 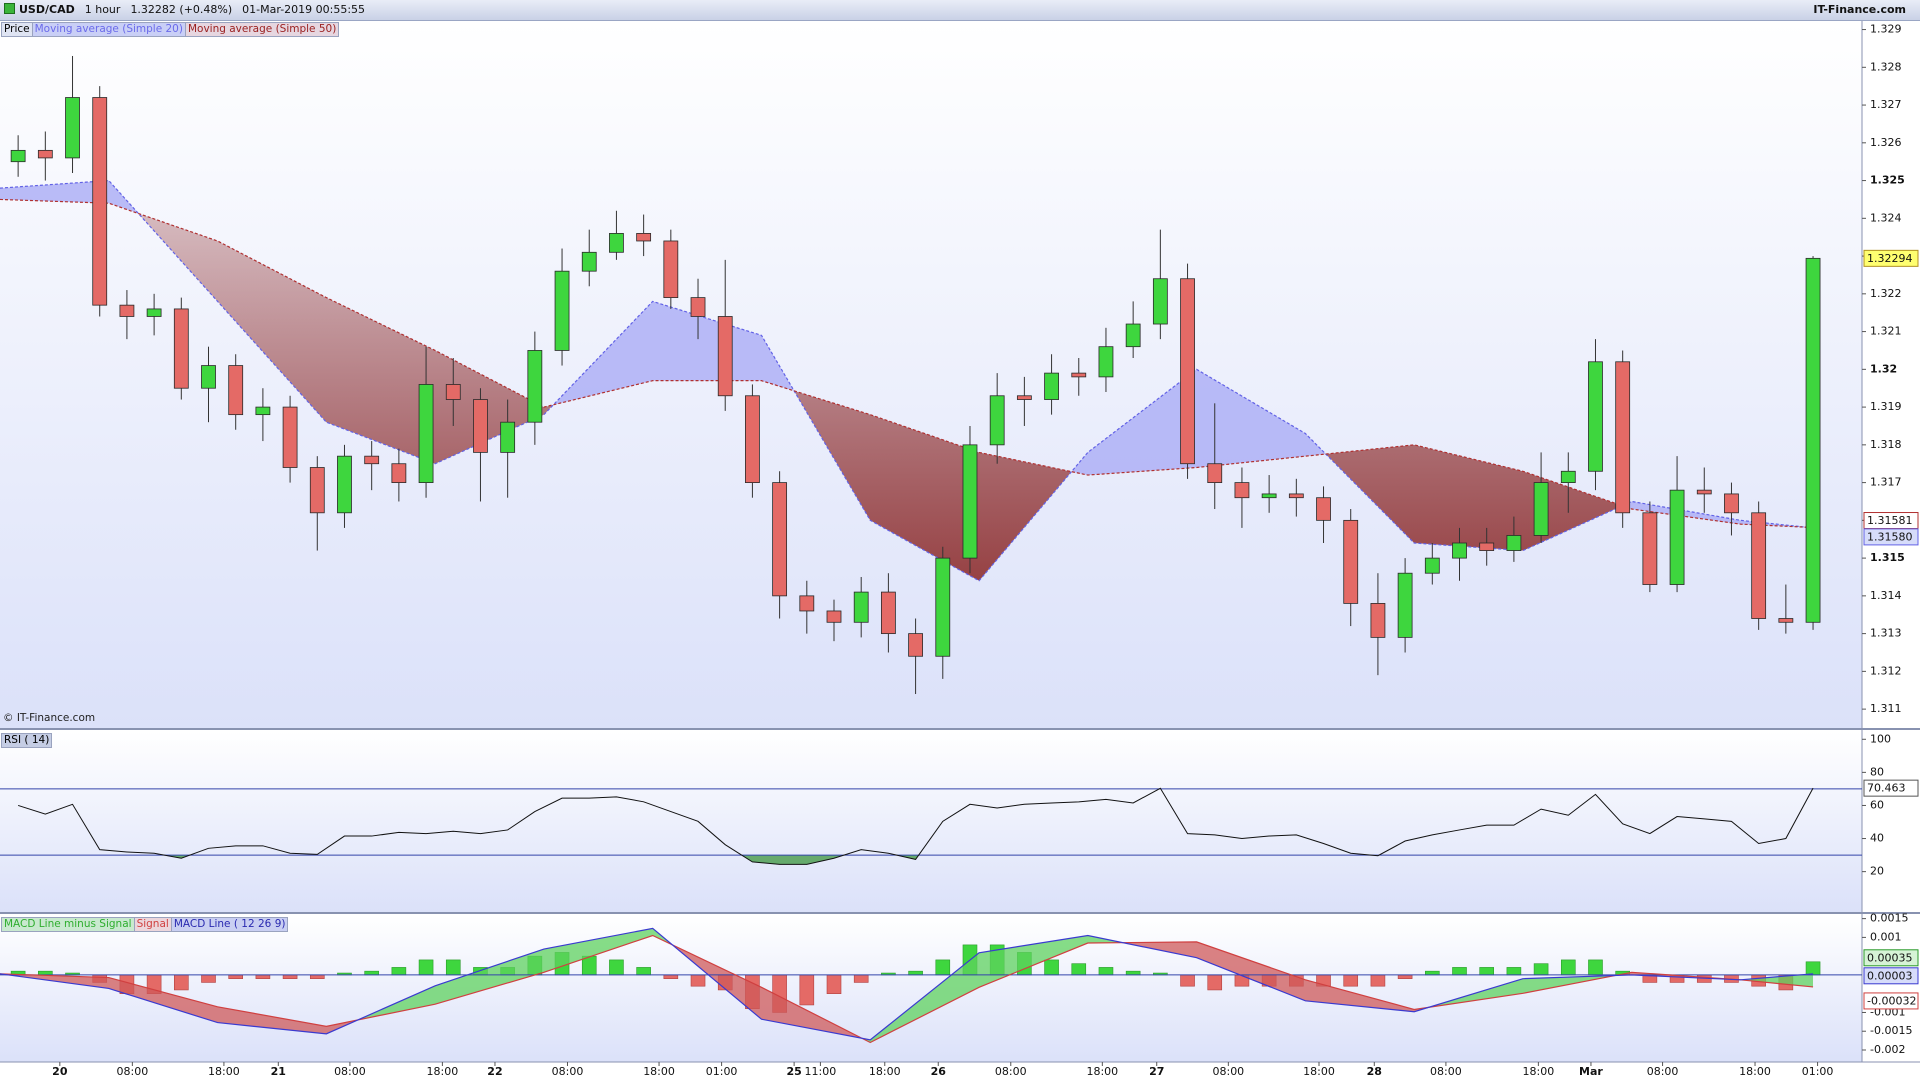 I want to click on y-tick-label: 1.321, so click(x=1886, y=331).